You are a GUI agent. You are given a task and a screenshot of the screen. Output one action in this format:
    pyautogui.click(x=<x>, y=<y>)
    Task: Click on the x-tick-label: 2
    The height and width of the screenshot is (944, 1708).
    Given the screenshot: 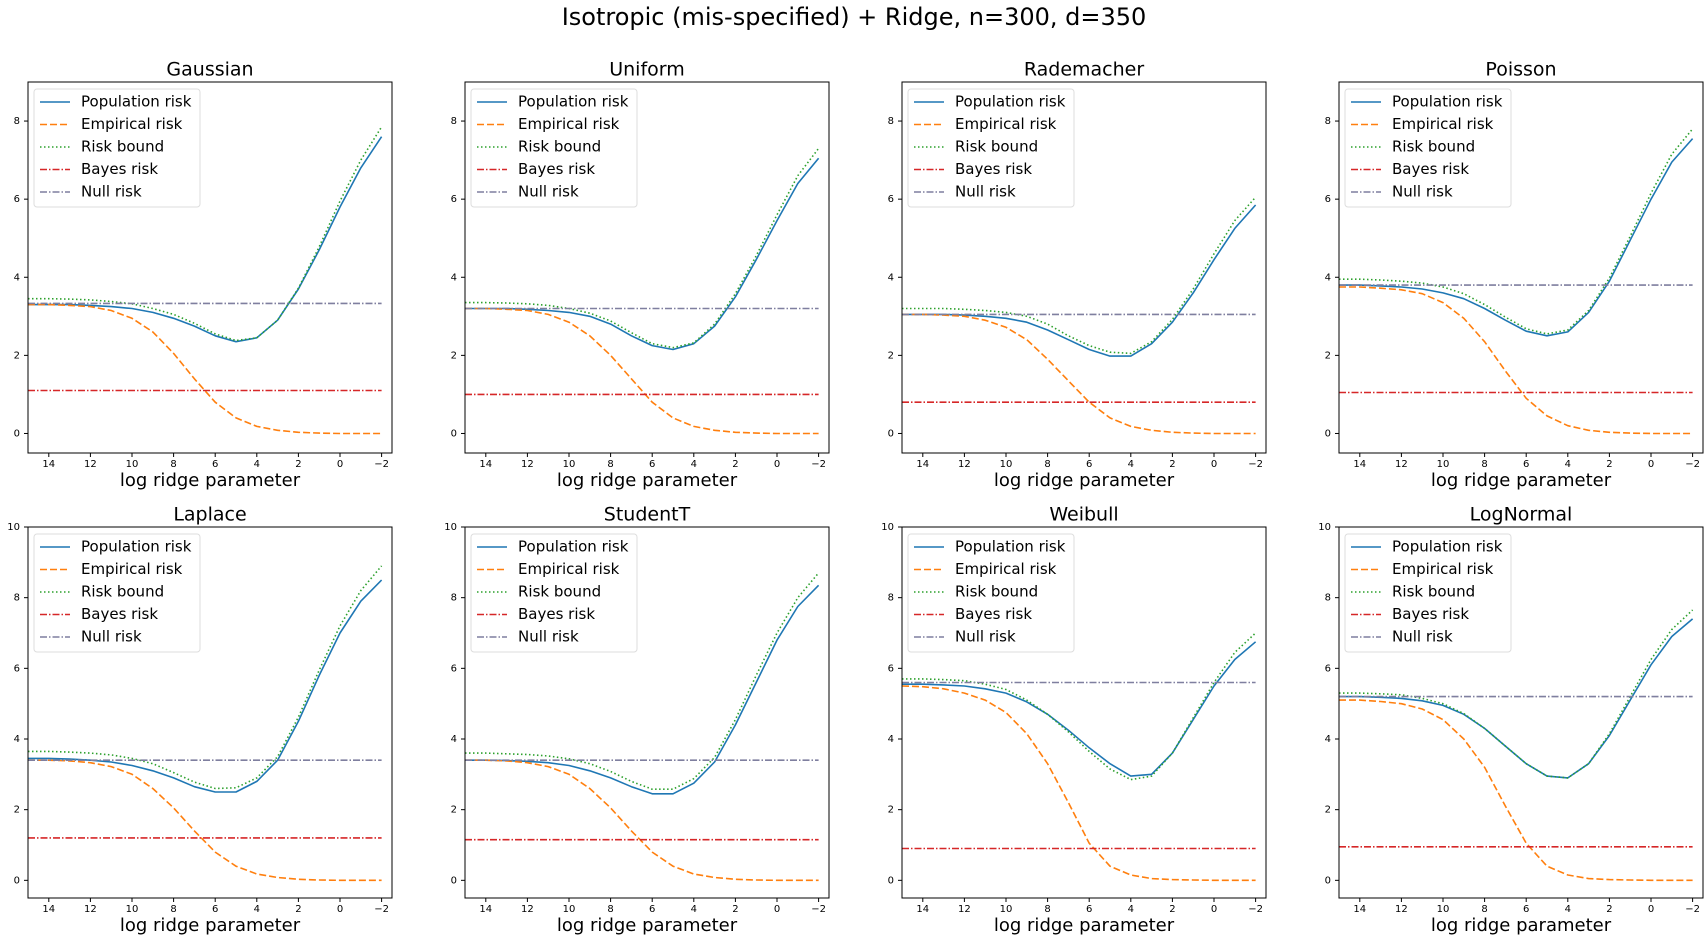 What is the action you would take?
    pyautogui.click(x=735, y=909)
    